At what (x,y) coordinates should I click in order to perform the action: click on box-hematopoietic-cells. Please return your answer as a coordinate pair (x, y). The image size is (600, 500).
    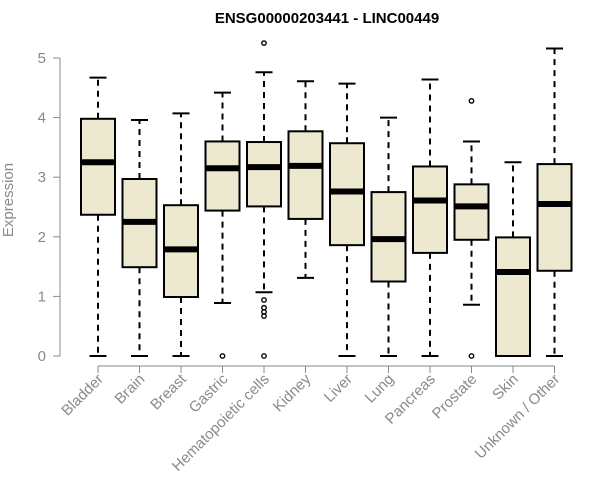
    Looking at the image, I should click on (264, 199).